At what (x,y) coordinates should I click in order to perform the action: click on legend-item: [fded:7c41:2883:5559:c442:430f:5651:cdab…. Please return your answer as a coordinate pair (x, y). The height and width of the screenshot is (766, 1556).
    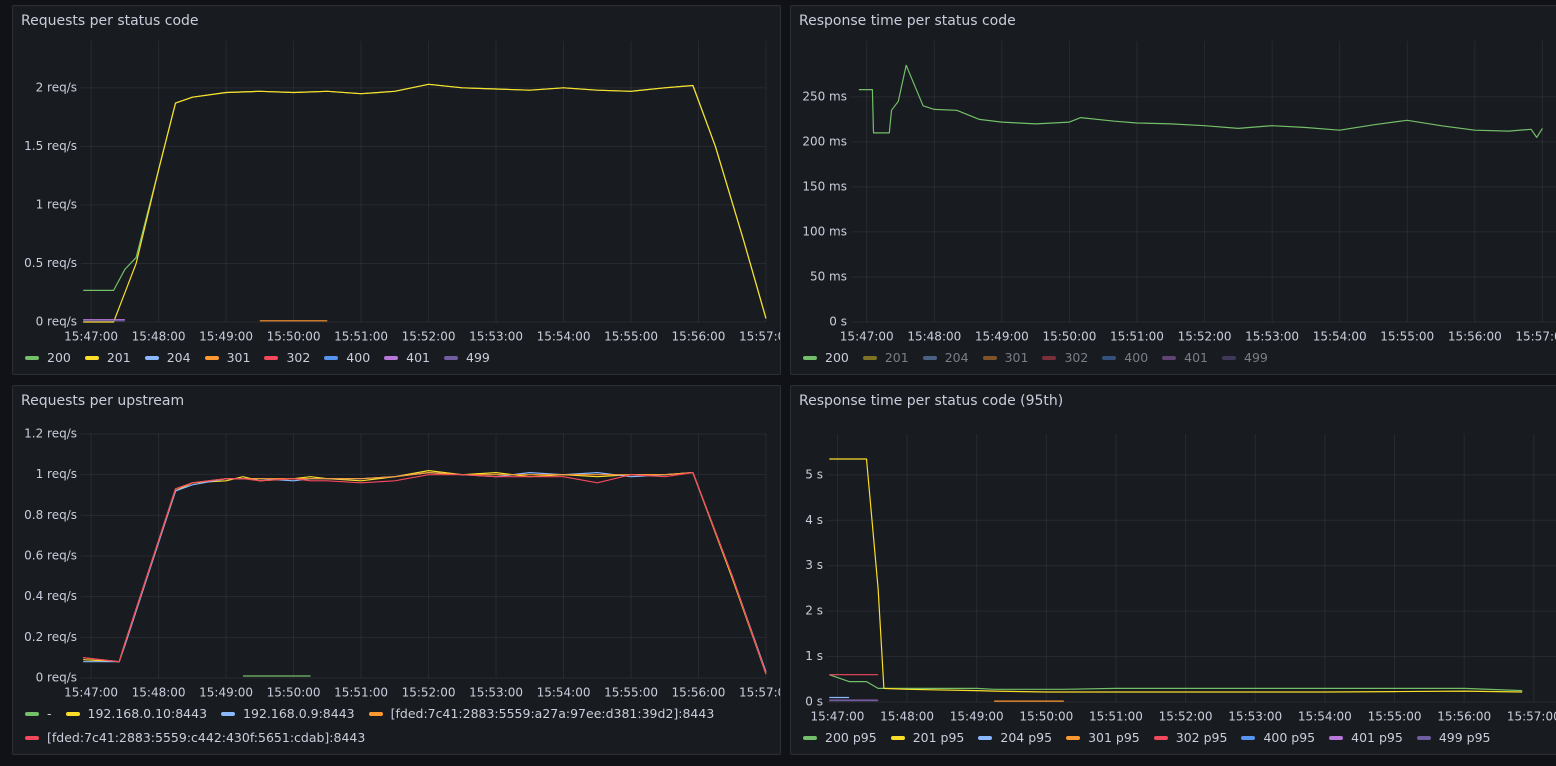
    Looking at the image, I should click on (195, 738).